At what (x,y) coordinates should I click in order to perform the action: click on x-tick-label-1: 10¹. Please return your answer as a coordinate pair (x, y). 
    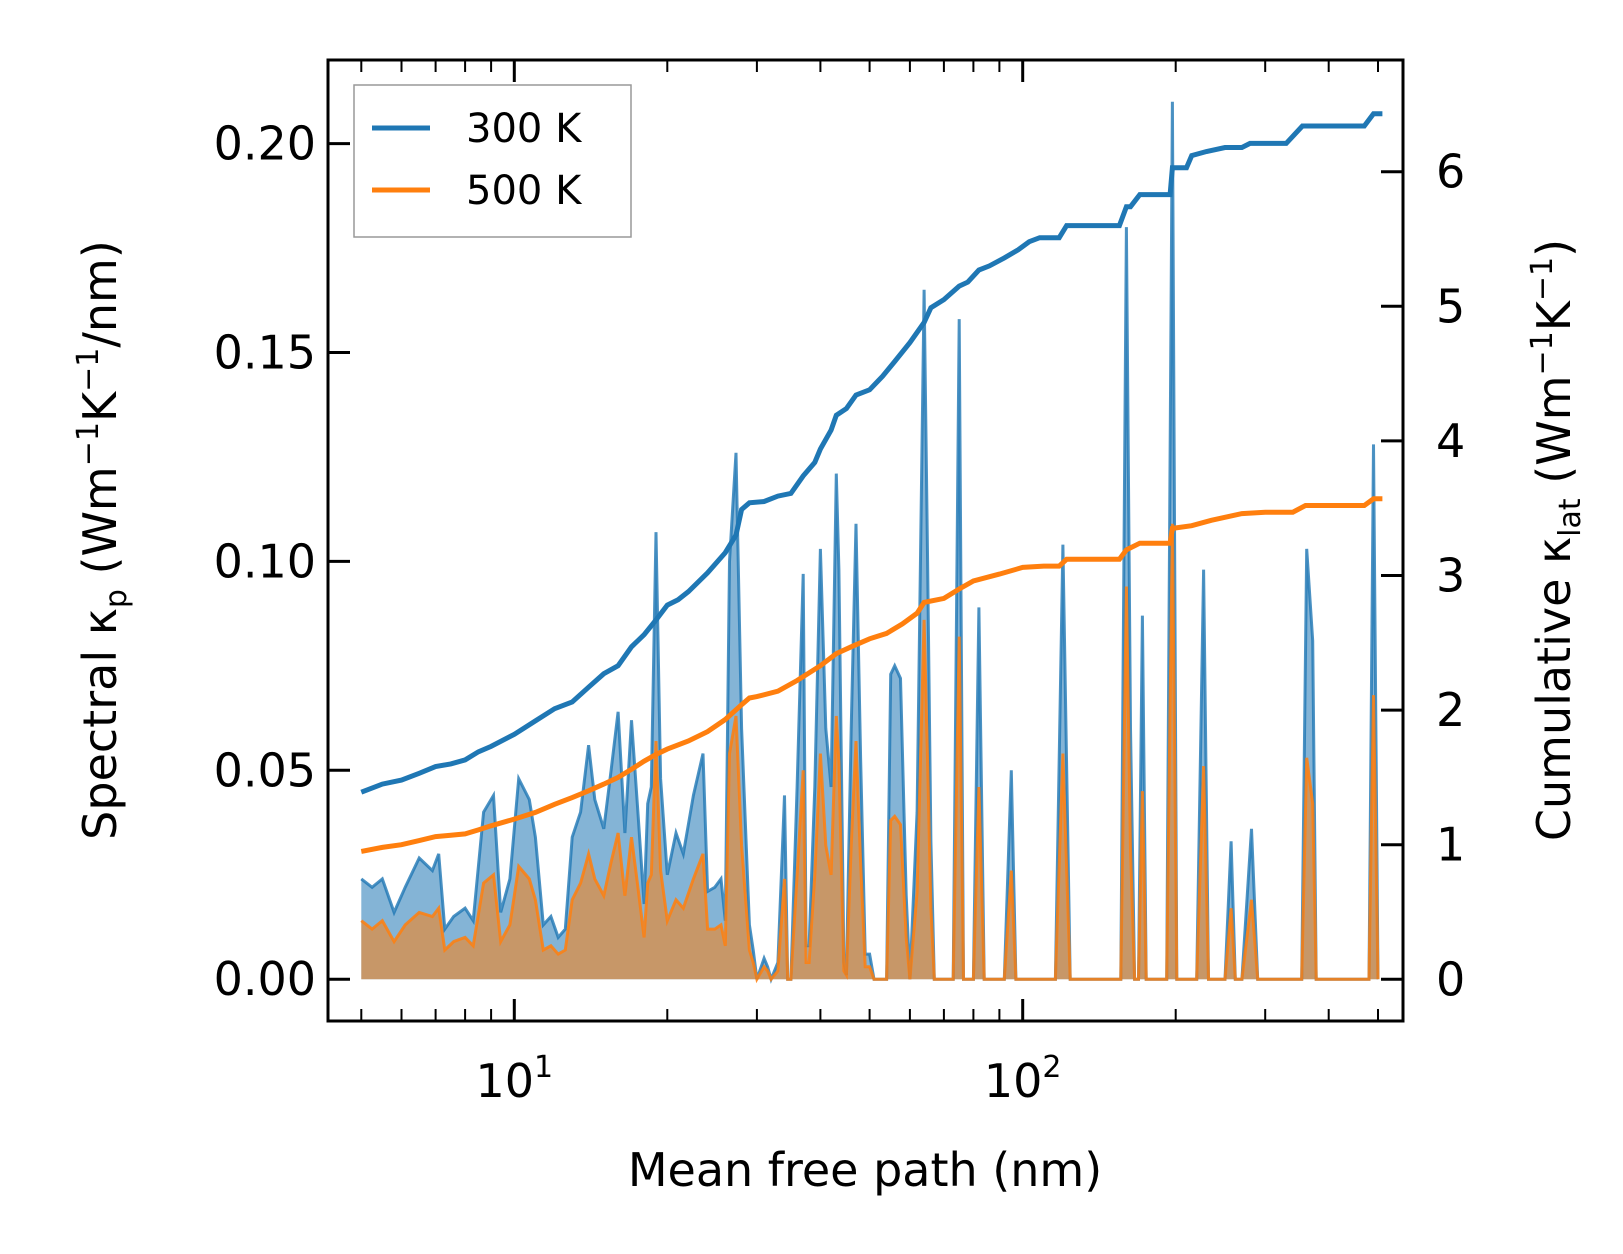
    Looking at the image, I should click on (514, 1079).